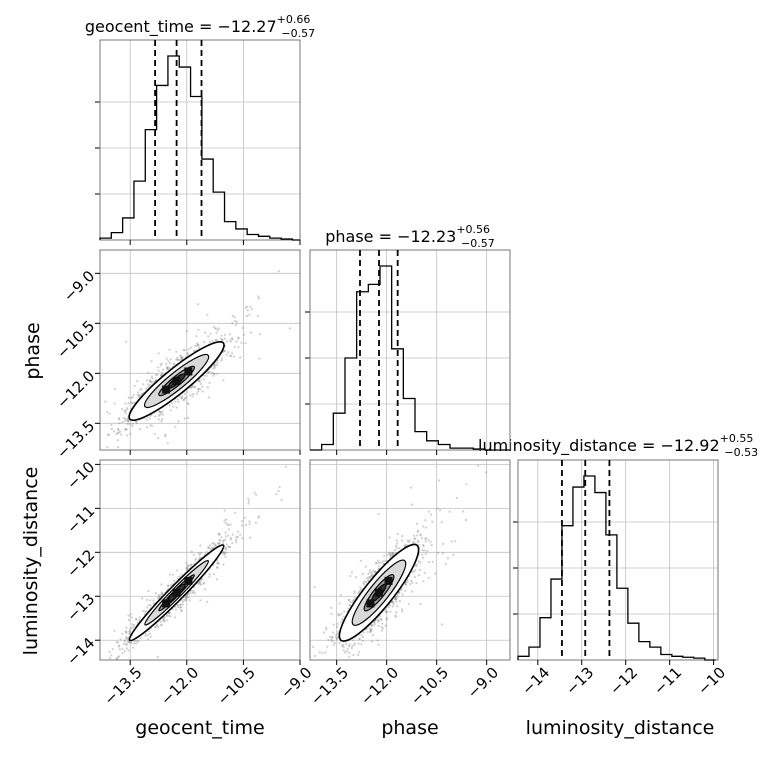 Image resolution: width=760 pixels, height=760 pixels. What do you see at coordinates (618, 445) in the screenshot?
I see `title-luminosity-distance: luminosity_distance = −12.92+0.55 −0.53` at bounding box center [618, 445].